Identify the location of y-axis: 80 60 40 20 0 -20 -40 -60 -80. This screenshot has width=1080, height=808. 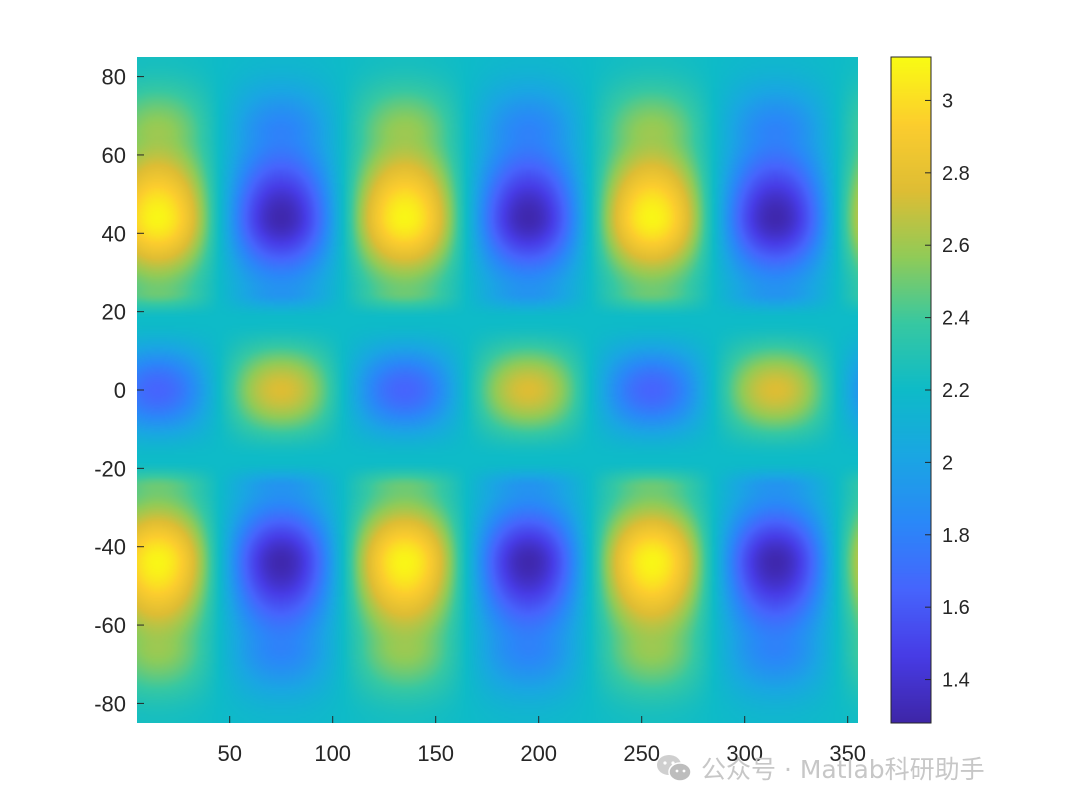
(119, 390).